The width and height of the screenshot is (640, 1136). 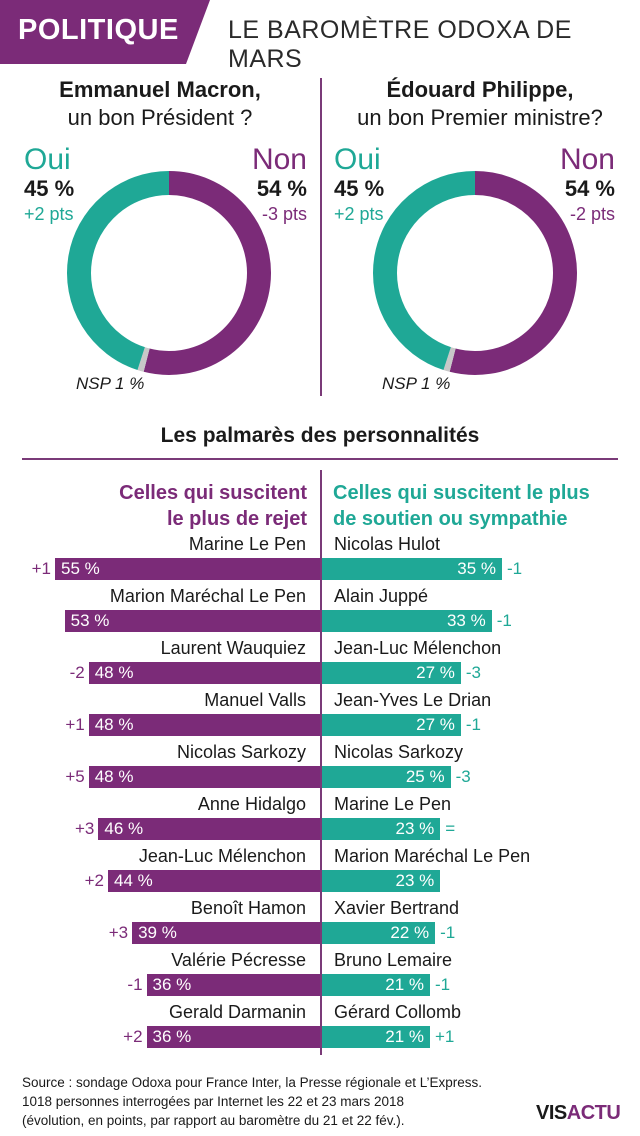 What do you see at coordinates (450, 828) in the screenshot?
I see `soutien-change: =` at bounding box center [450, 828].